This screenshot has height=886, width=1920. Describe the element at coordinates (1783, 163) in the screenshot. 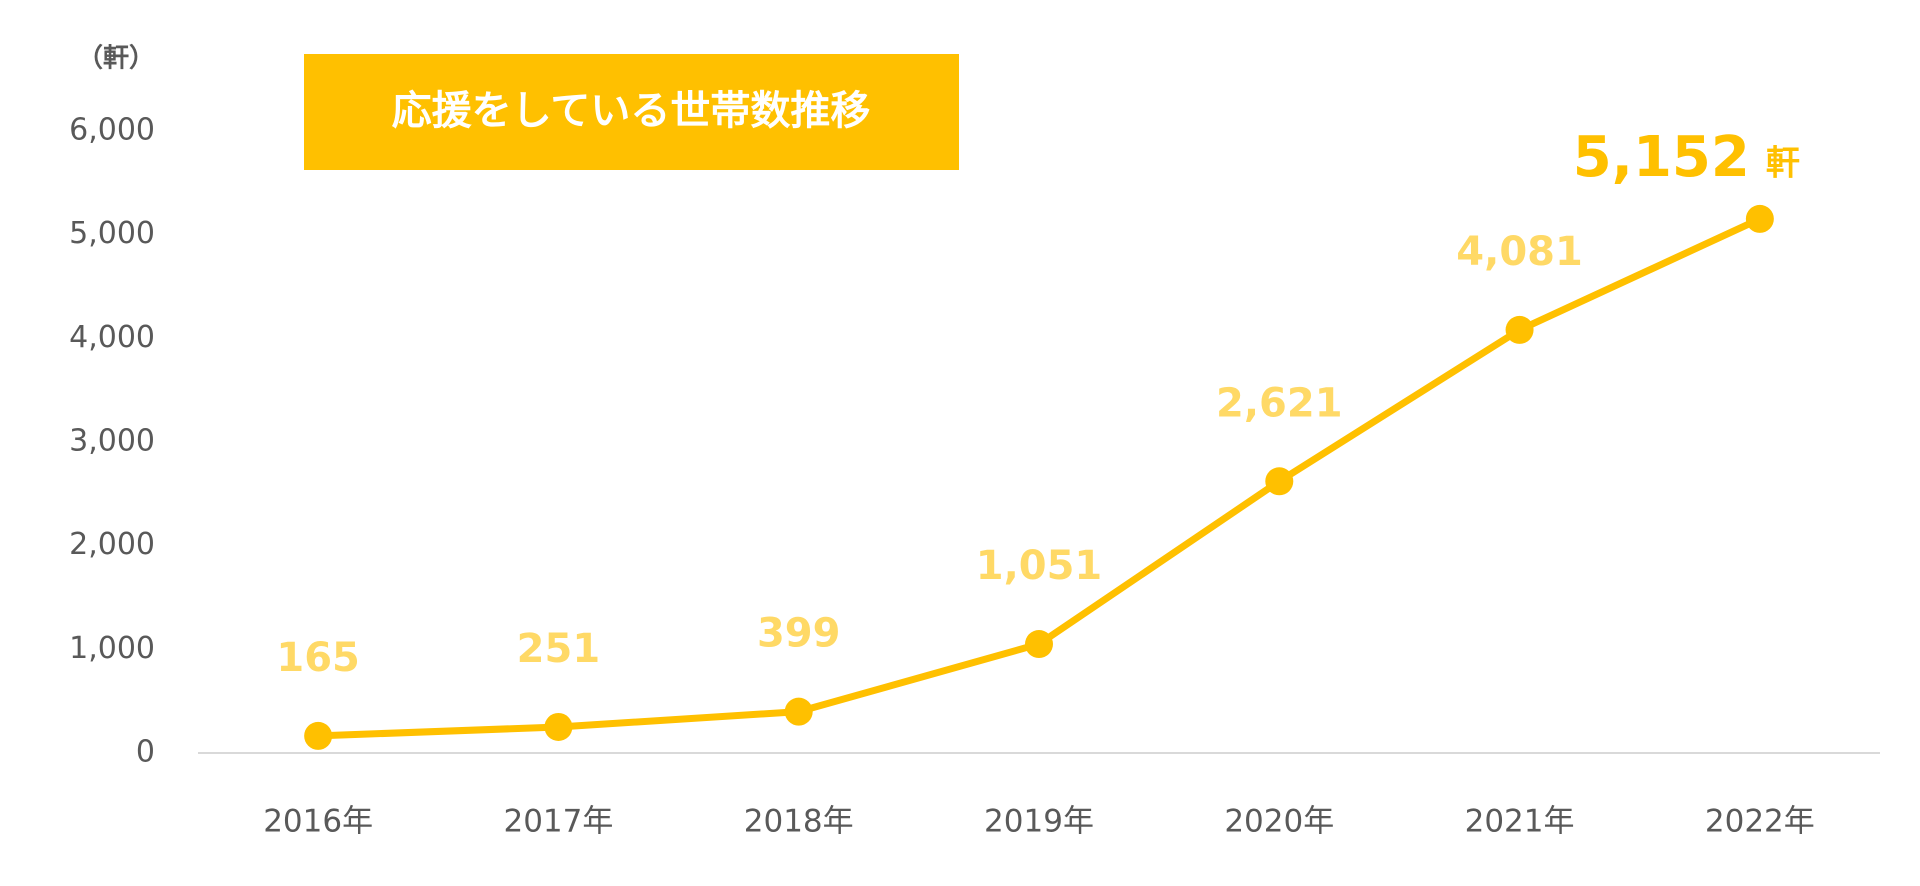

I see `annotation: 軒` at that location.